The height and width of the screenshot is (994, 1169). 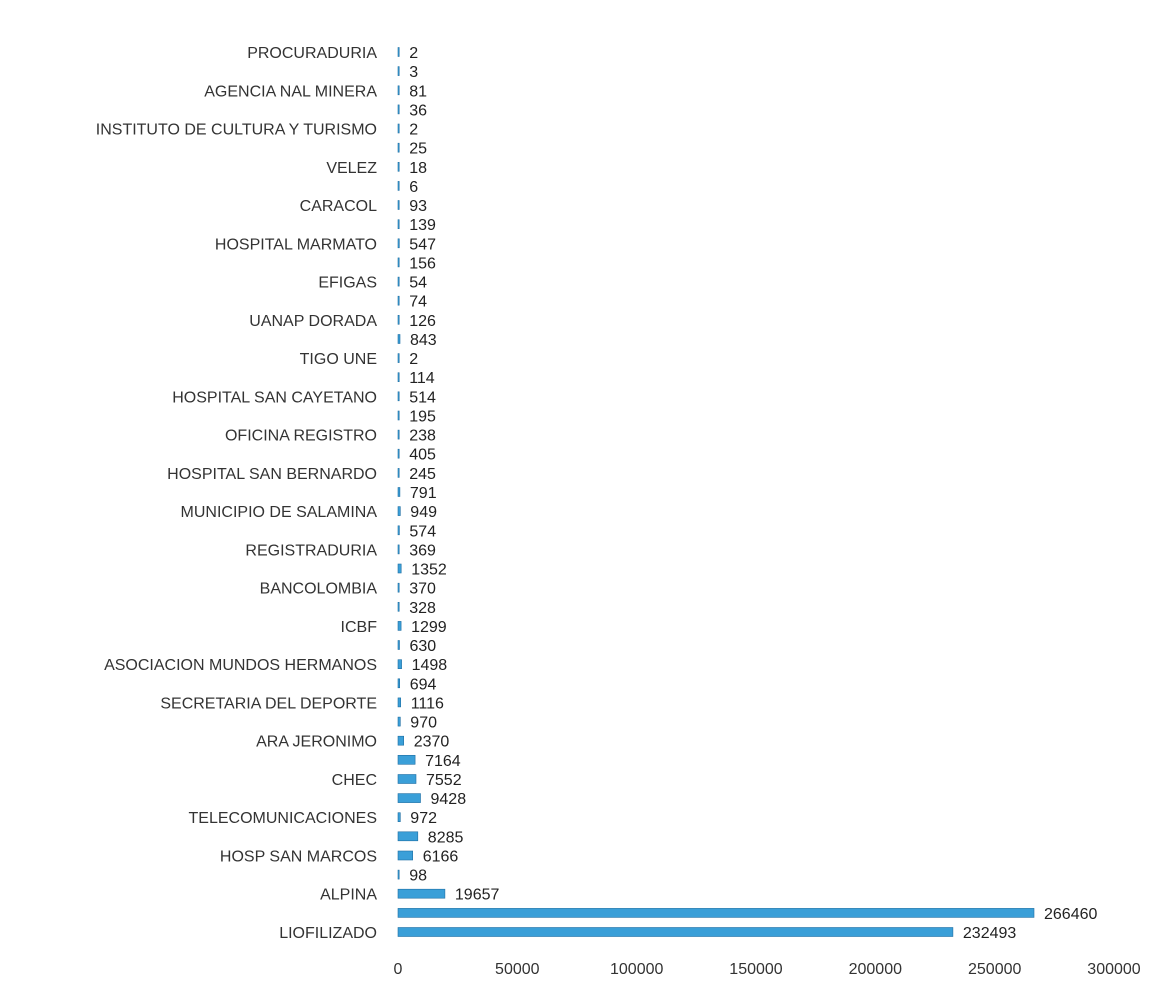 What do you see at coordinates (423, 723) in the screenshot?
I see `data-label: 970` at bounding box center [423, 723].